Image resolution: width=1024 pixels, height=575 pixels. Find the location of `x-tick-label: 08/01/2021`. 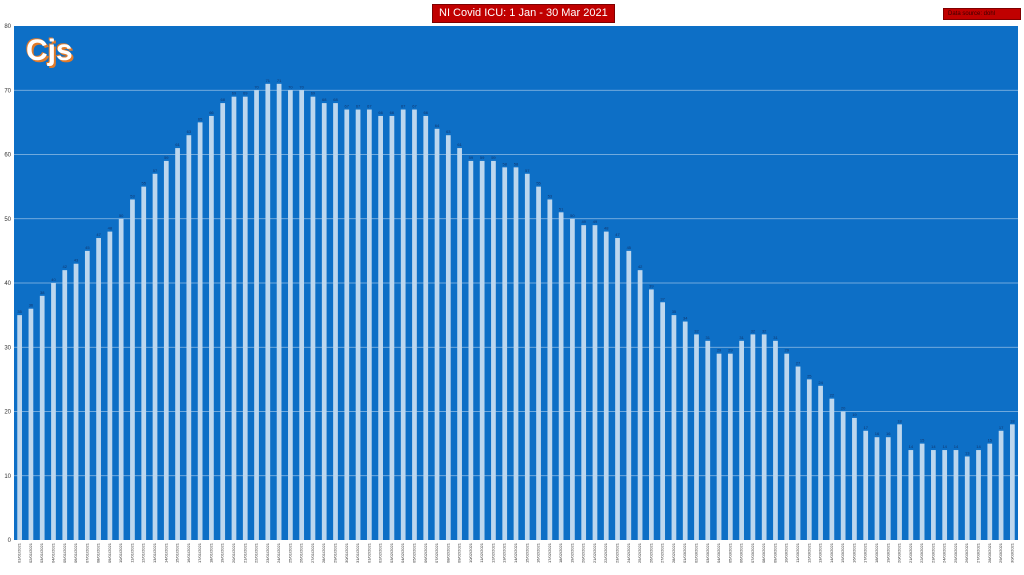

x-tick-label: 08/01/2021 is located at coordinates (98, 552).